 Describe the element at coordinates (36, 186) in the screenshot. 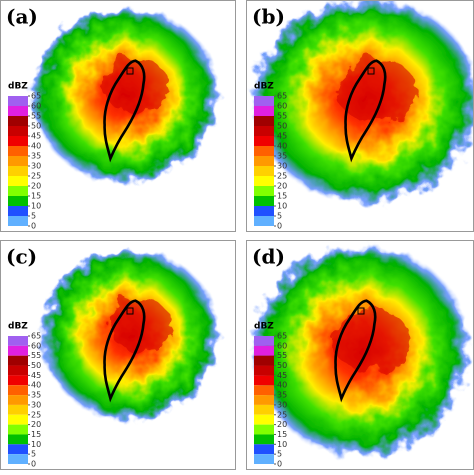

I see `colorbar-tick-label: 20` at that location.